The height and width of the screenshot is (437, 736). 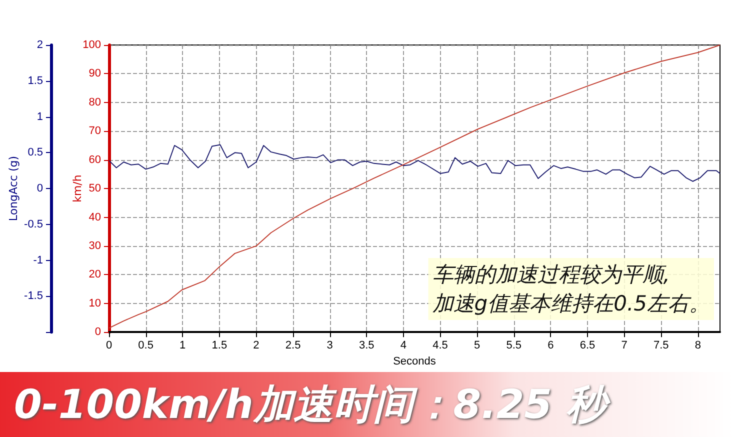 I want to click on x-tick-label: 6.5, so click(x=588, y=346).